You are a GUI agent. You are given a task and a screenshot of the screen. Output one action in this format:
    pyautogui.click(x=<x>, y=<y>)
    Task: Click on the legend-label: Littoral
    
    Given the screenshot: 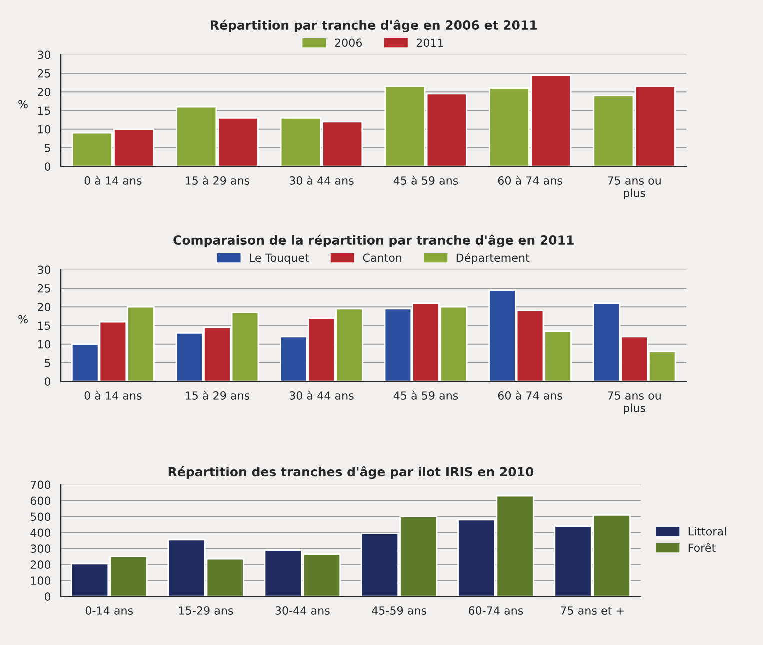 What is the action you would take?
    pyautogui.click(x=707, y=531)
    